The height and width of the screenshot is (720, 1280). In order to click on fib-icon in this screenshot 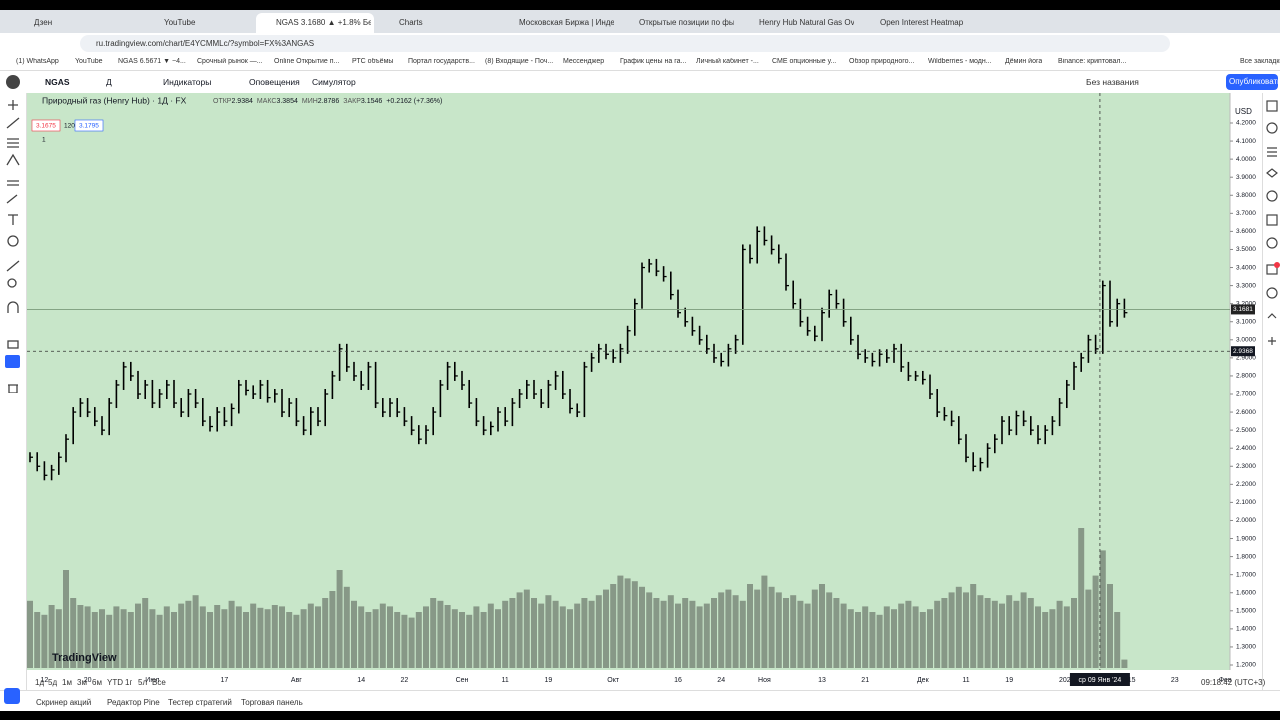, I will do `click(13, 143)`.